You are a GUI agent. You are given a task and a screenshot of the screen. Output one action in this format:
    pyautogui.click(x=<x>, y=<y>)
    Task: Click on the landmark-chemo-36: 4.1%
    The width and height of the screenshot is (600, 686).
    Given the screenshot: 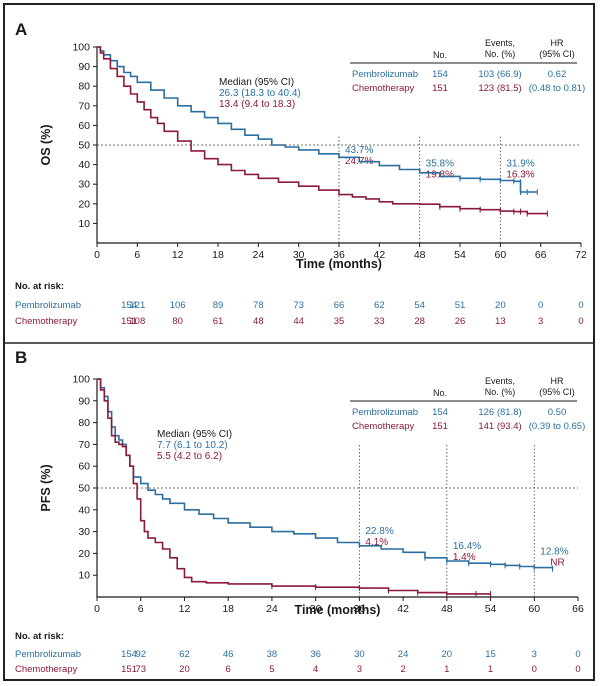 What is the action you would take?
    pyautogui.click(x=376, y=542)
    